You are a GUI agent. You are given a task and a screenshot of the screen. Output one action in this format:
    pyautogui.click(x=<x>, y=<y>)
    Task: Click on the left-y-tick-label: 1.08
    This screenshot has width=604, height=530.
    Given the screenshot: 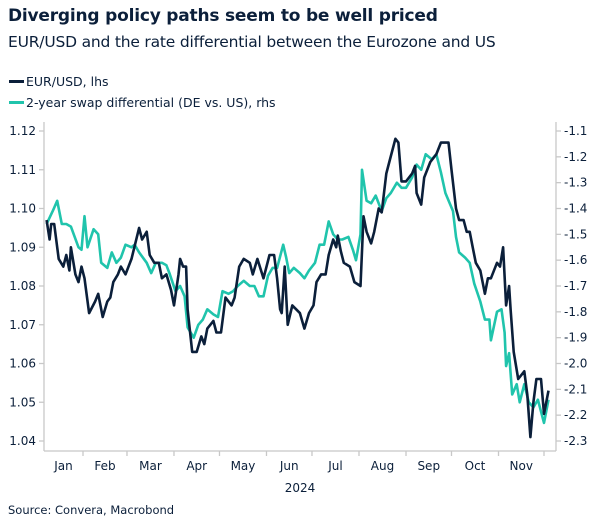 What is the action you would take?
    pyautogui.click(x=22, y=286)
    